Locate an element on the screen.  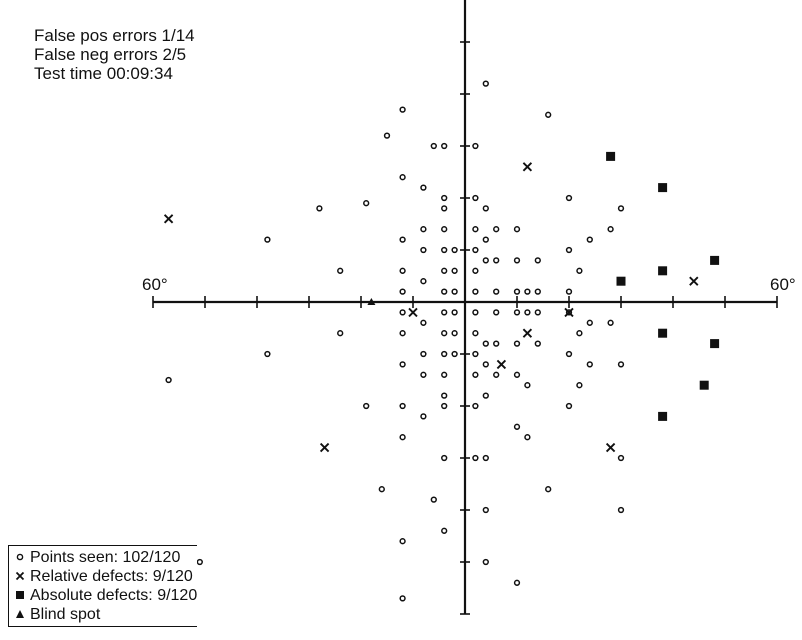
false-pos-errors: False pos errors 1/14 is located at coordinates (114, 35).